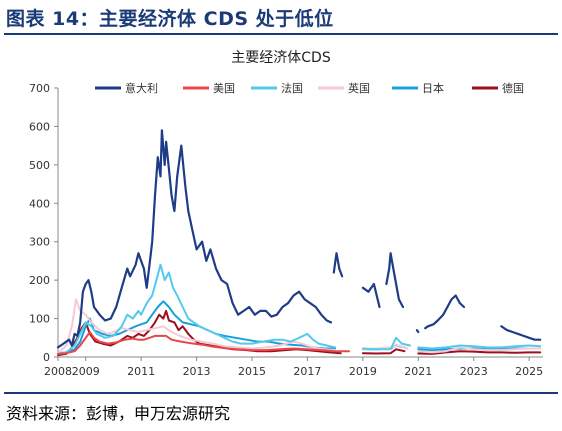 Image resolution: width=562 pixels, height=431 pixels. What do you see at coordinates (433, 88) in the screenshot?
I see `legend-label: 日本` at bounding box center [433, 88].